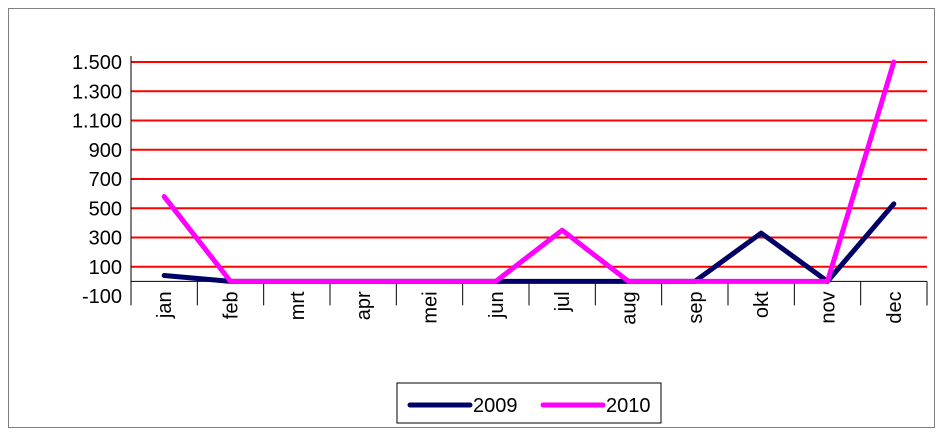 This screenshot has height=435, width=943. What do you see at coordinates (529, 403) in the screenshot?
I see `legend: 2009 2010` at bounding box center [529, 403].